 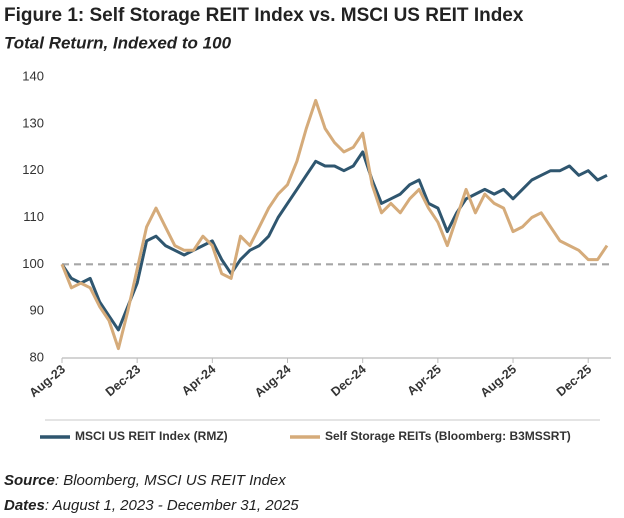 I want to click on x-tick-label: Aug-25, so click(x=498, y=381).